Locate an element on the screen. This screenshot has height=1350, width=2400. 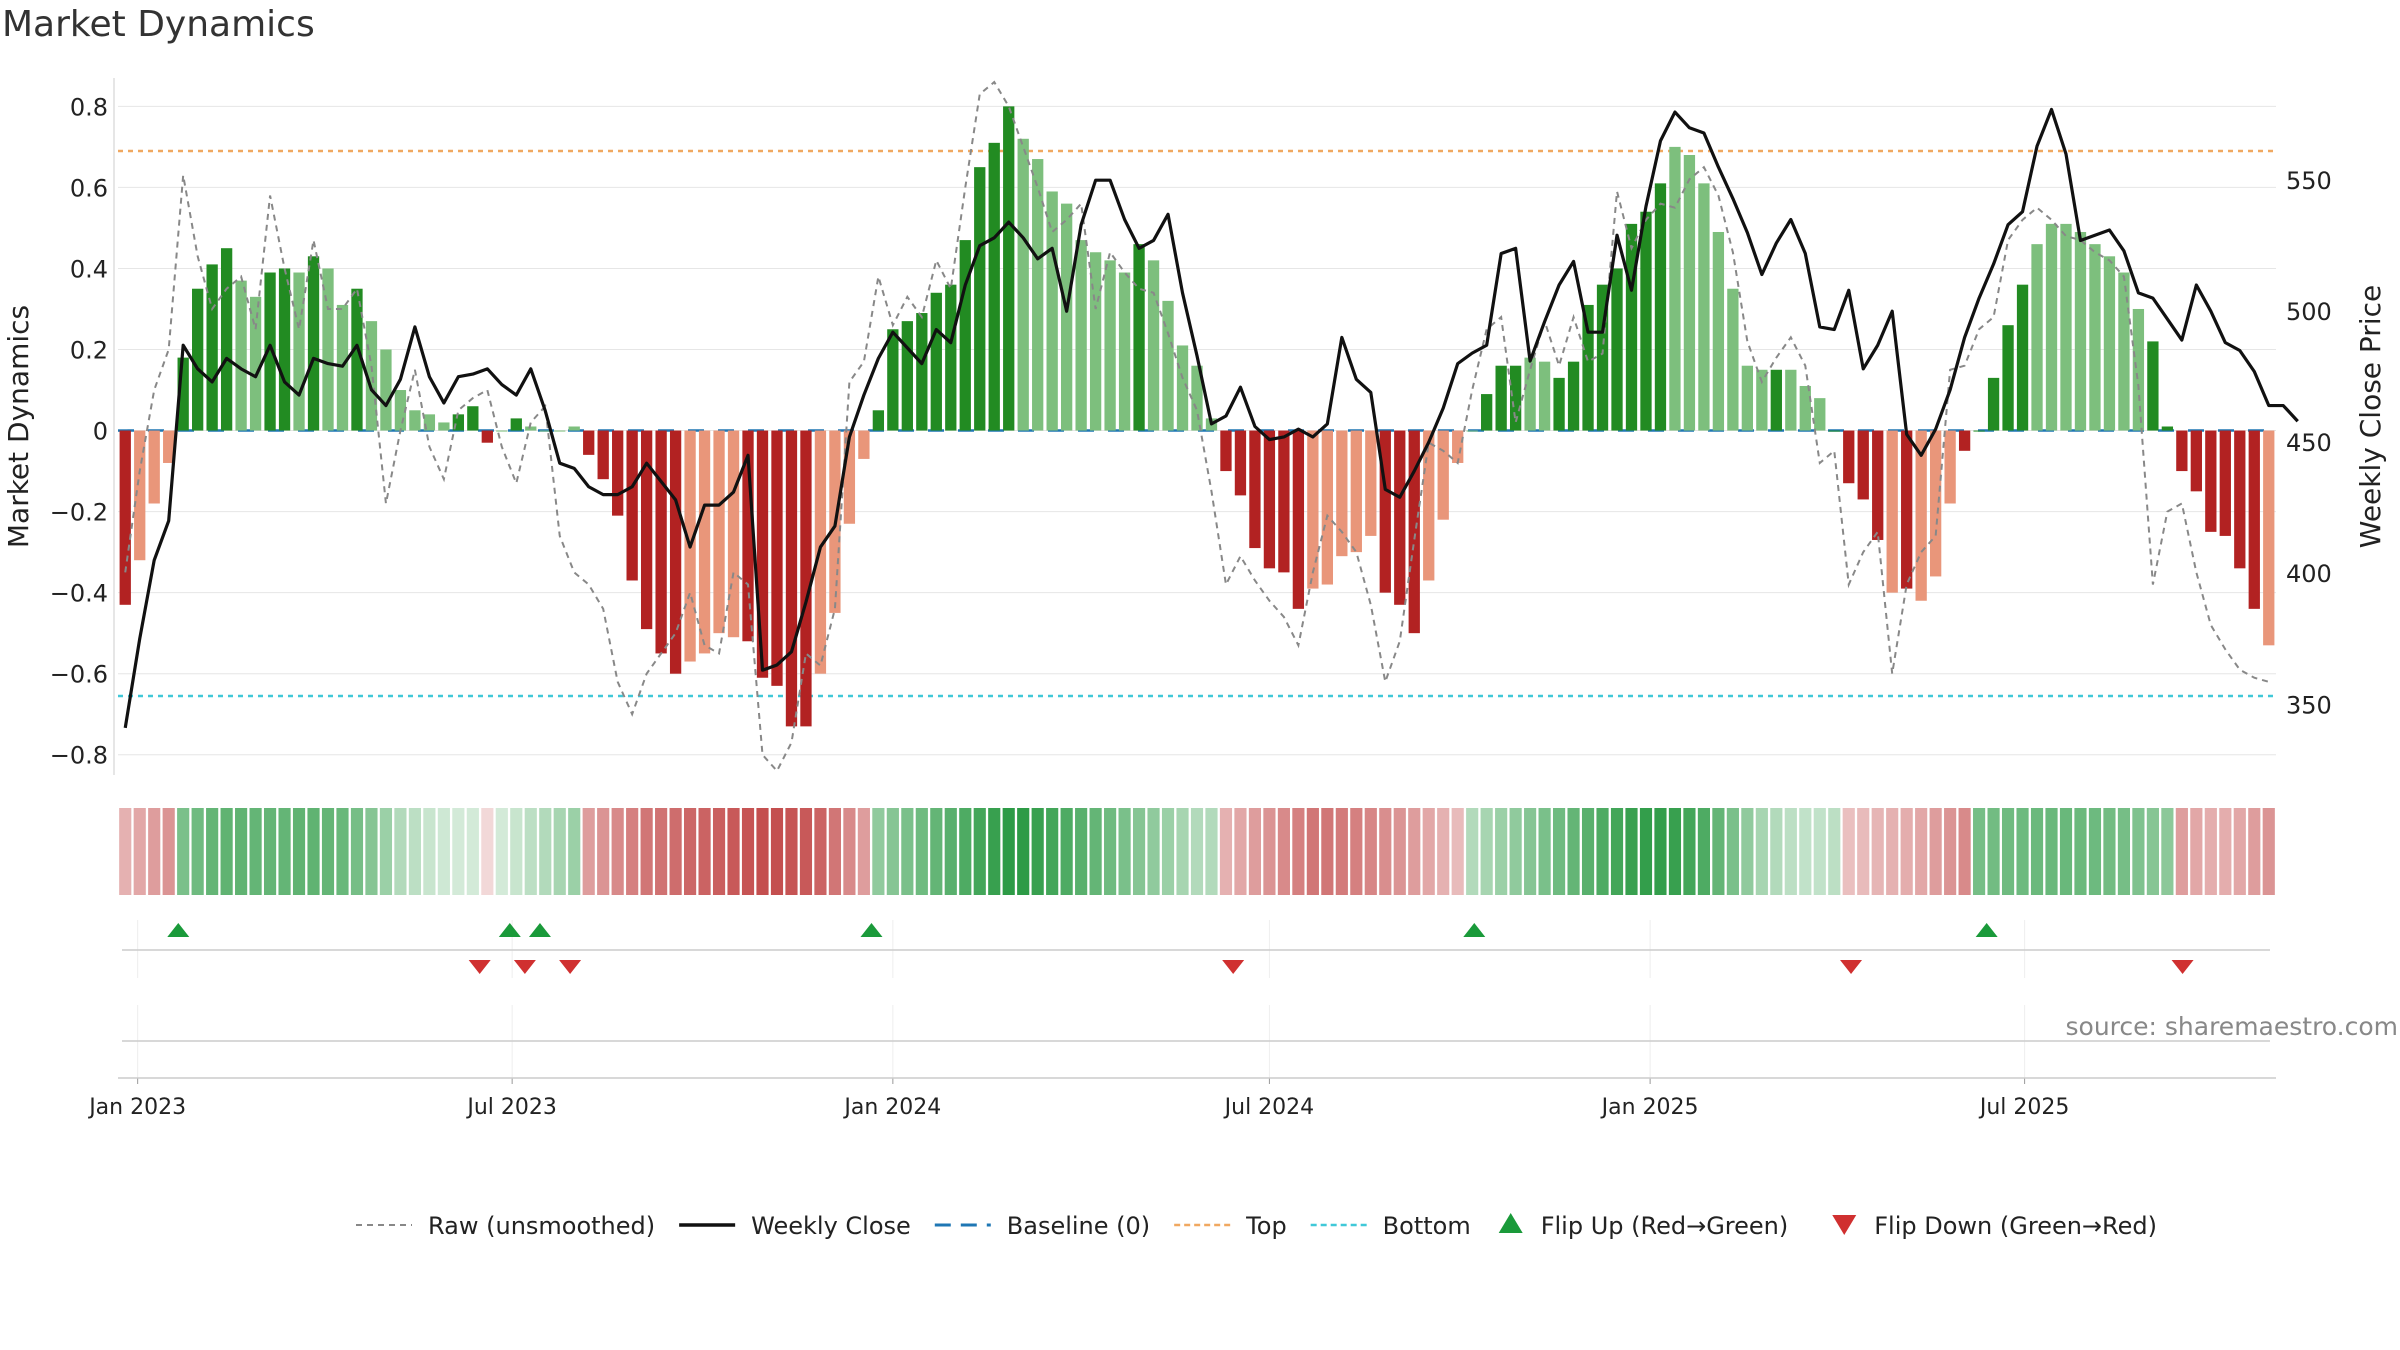
chart-title: Market Dynamics is located at coordinates (158, 24).